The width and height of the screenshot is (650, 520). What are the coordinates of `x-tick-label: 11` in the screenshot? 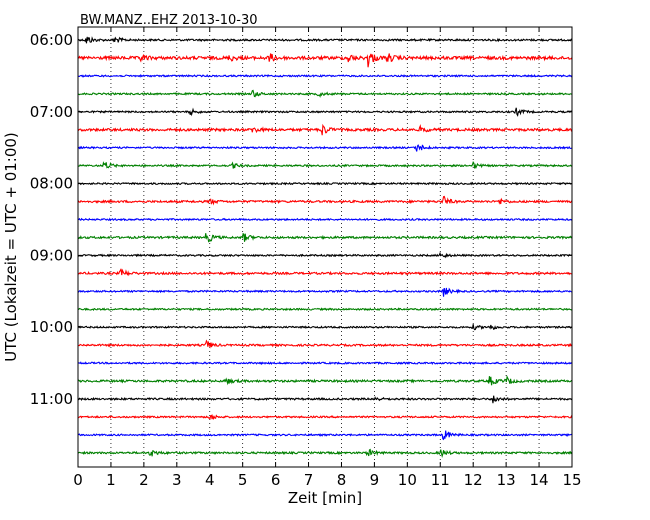 It's located at (440, 480).